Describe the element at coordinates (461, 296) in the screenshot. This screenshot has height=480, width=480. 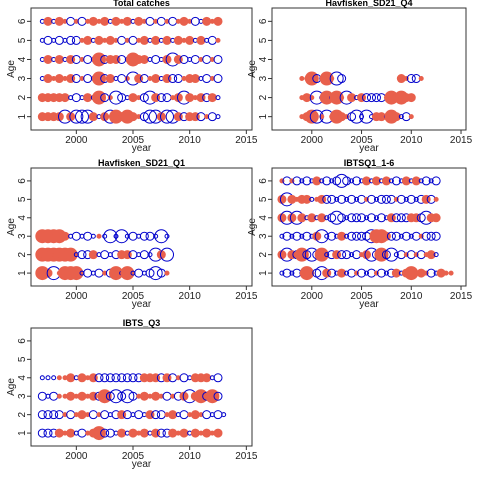
I see `x-tick-label: 2015` at that location.